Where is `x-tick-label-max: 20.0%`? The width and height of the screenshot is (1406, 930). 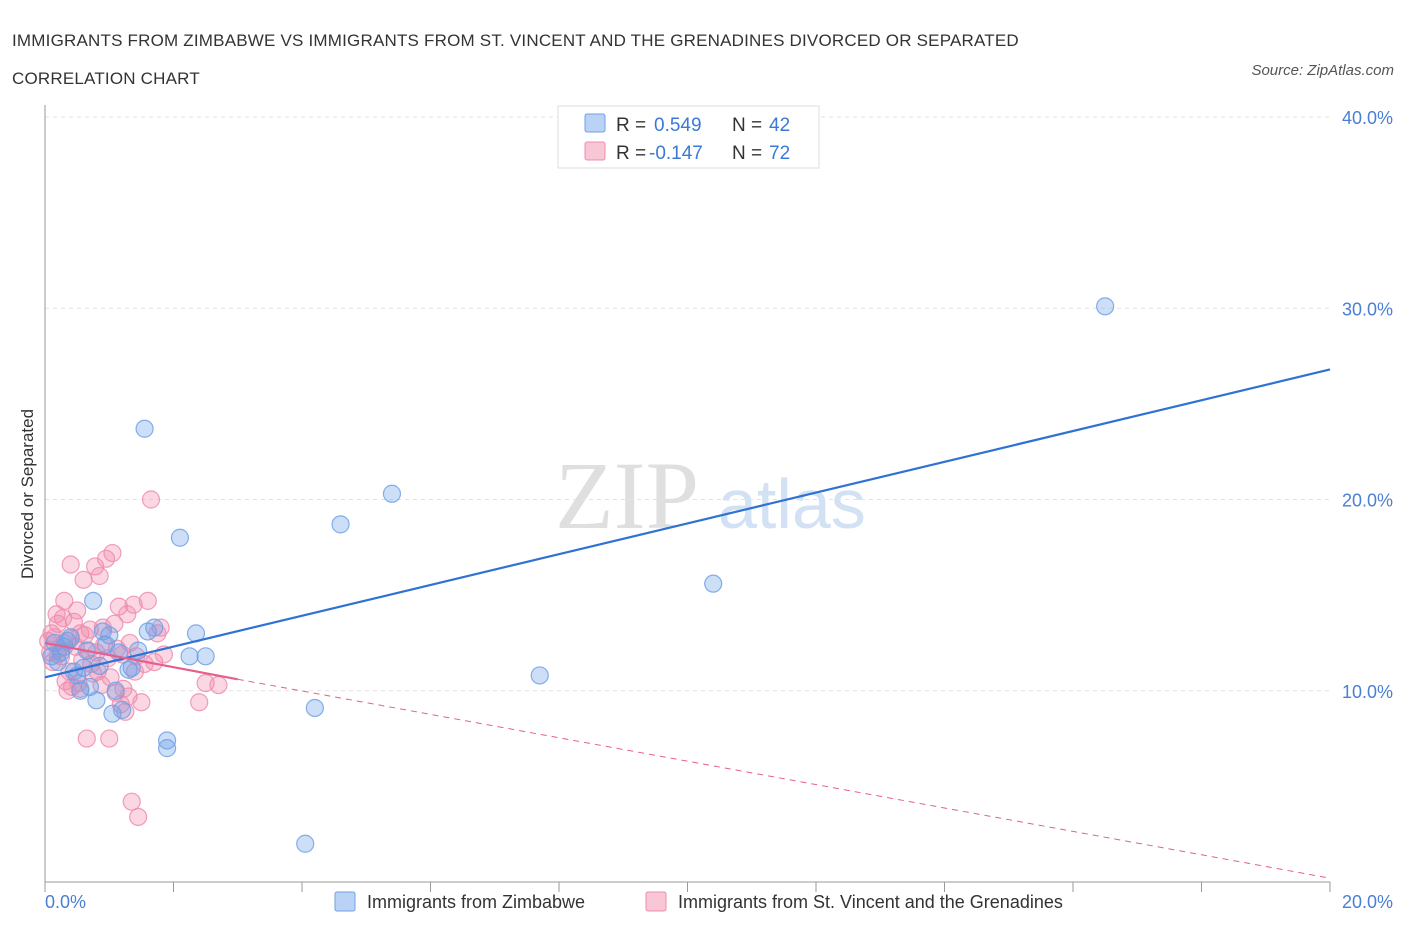
x-tick-label-max: 20.0% is located at coordinates (1367, 902).